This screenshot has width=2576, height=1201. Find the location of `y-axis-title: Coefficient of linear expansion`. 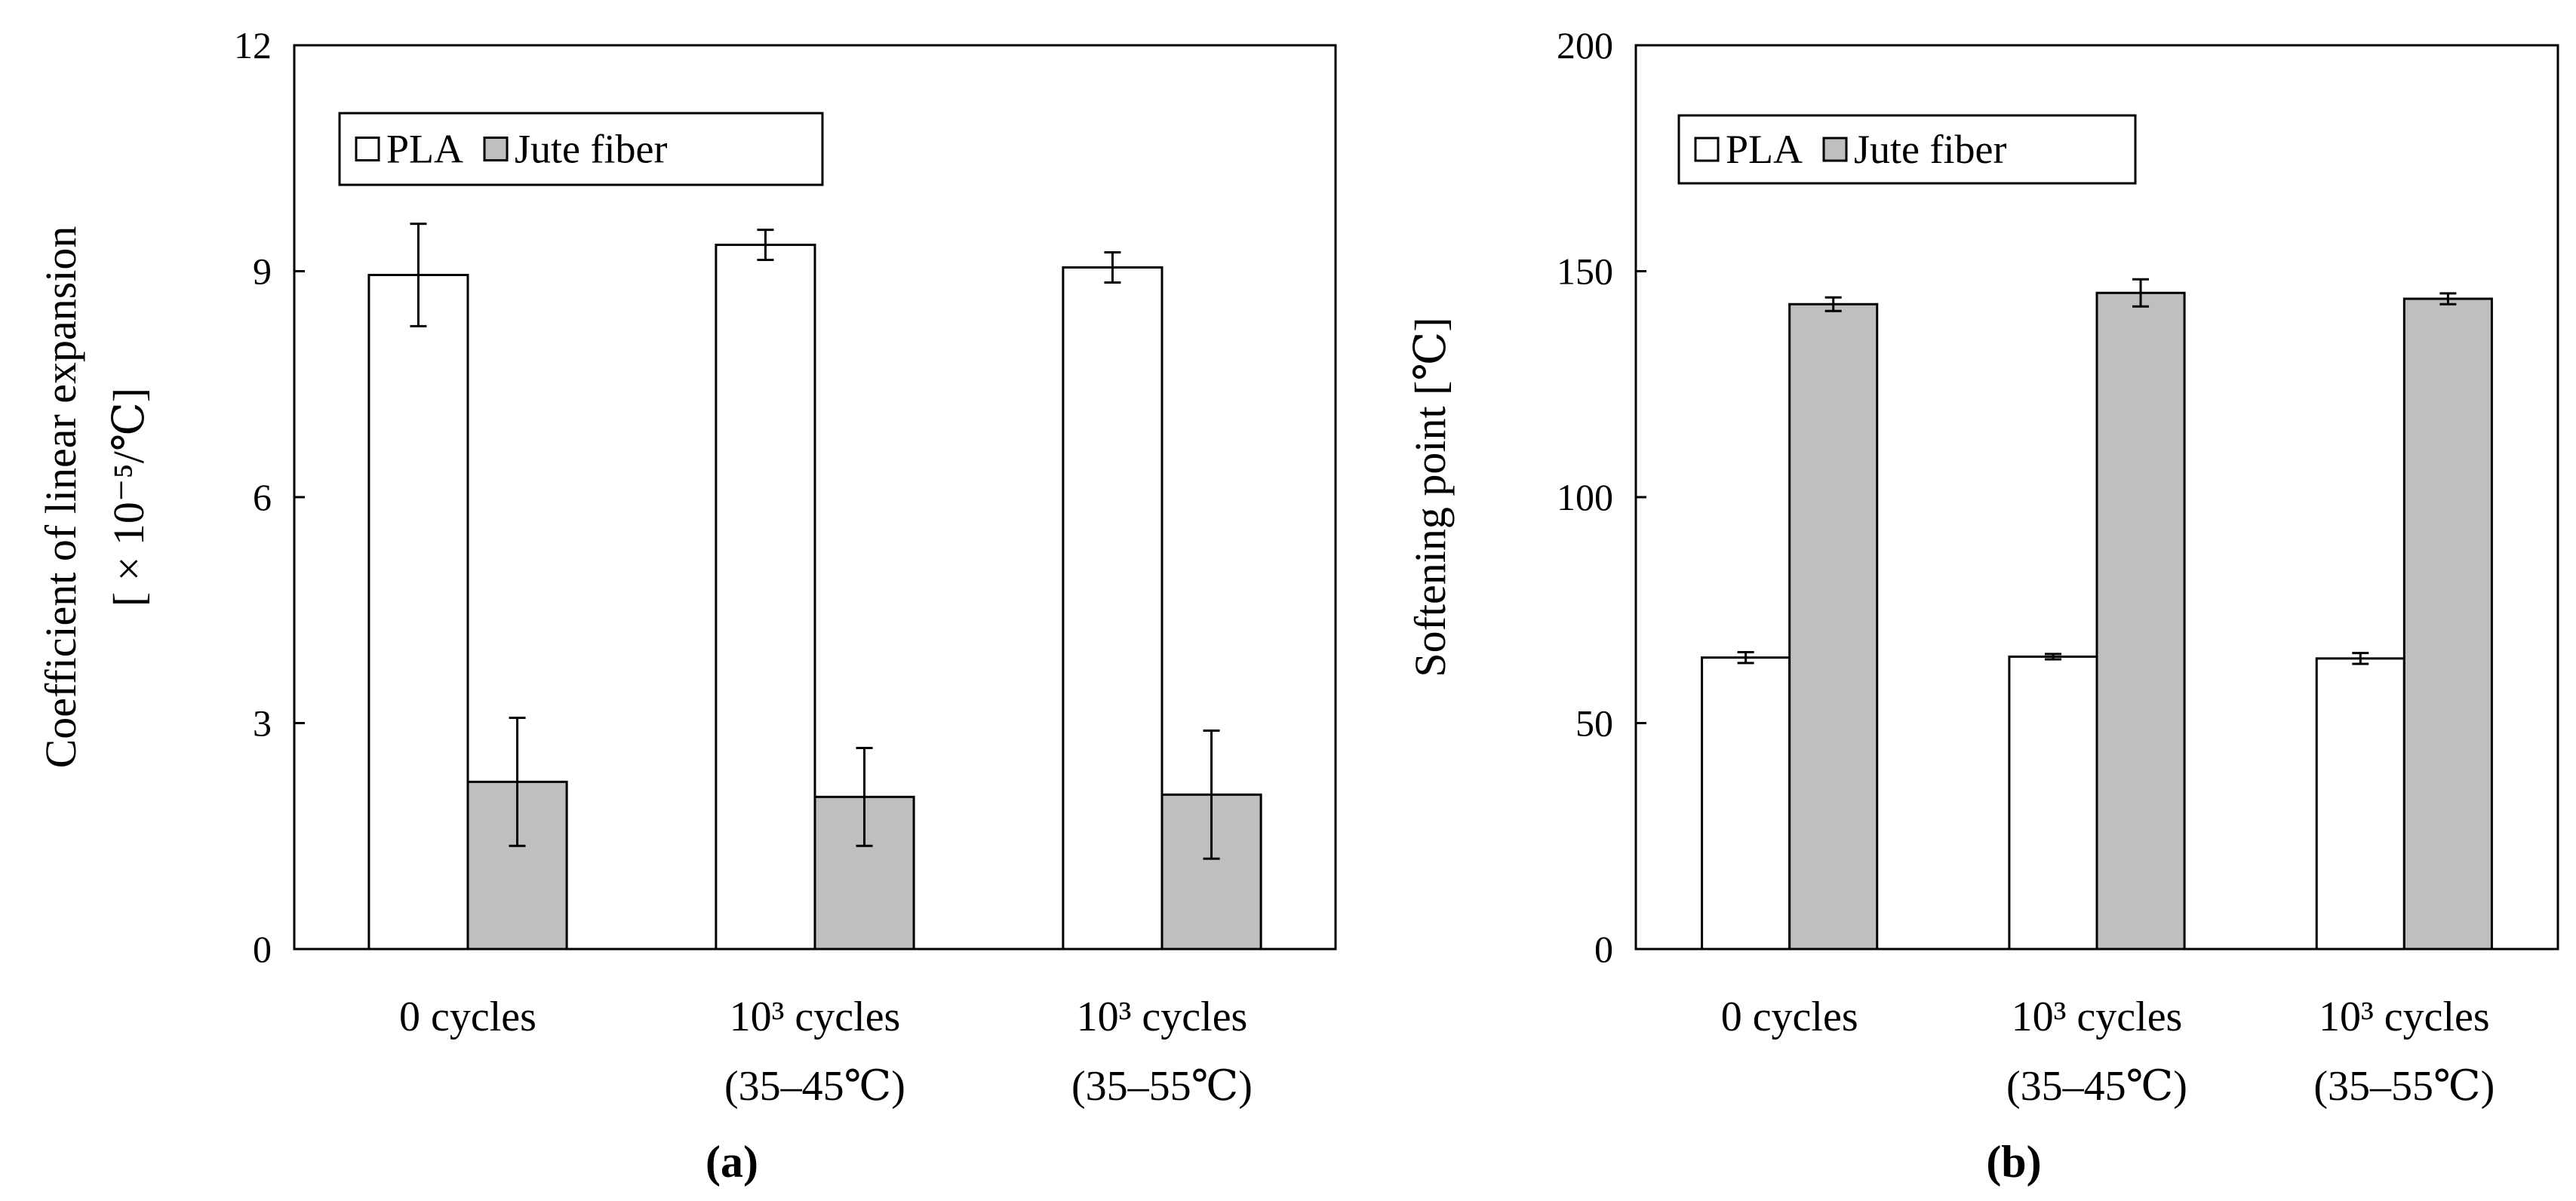

y-axis-title: Coefficient of linear expansion is located at coordinates (60, 498).